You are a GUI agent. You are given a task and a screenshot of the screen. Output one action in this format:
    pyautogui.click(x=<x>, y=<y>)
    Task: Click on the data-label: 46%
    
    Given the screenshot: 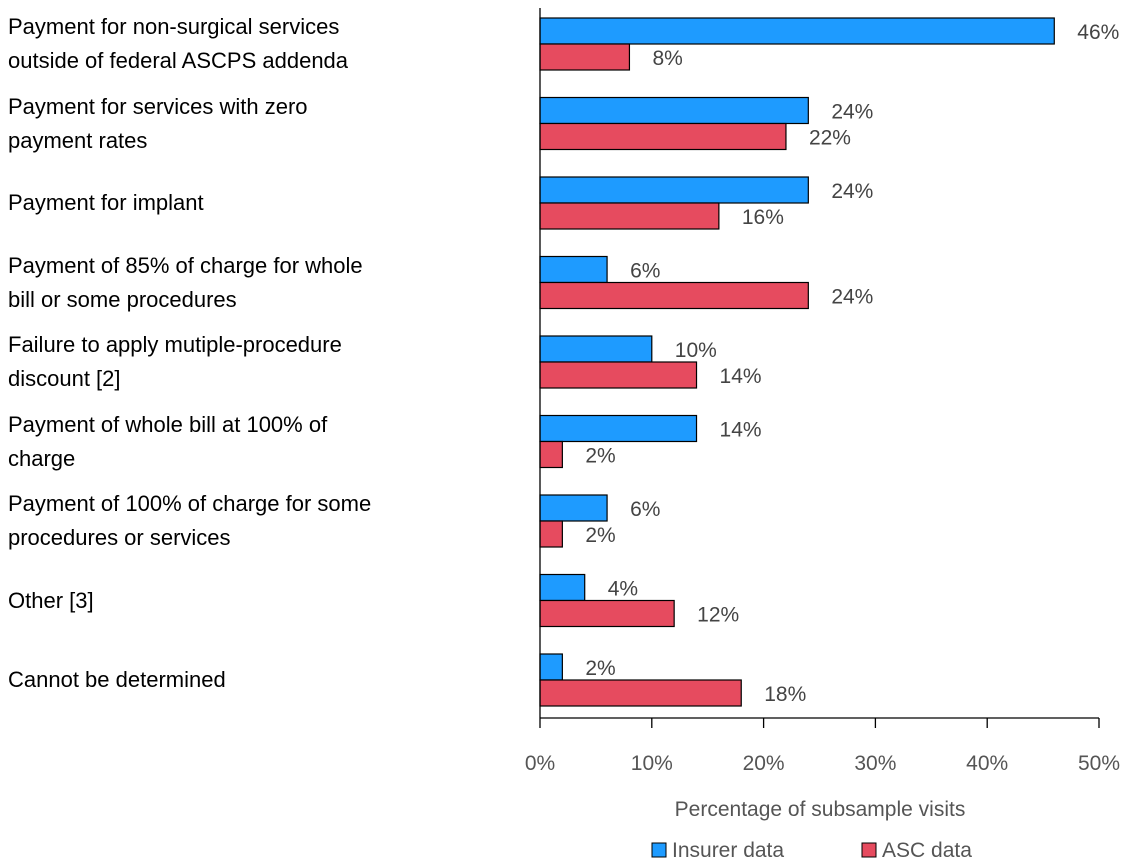 What is the action you would take?
    pyautogui.click(x=1098, y=32)
    